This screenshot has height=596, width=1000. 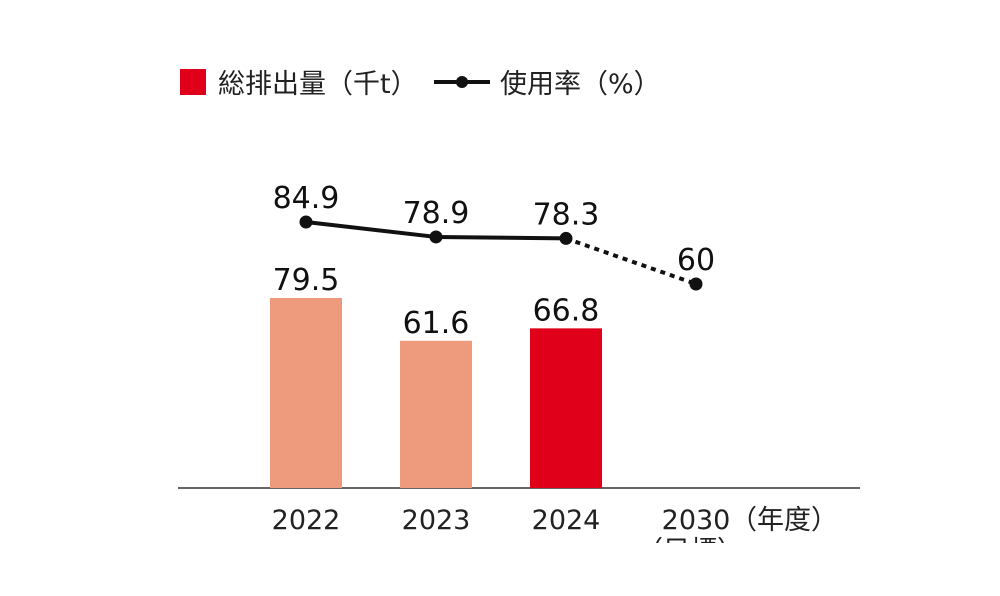 What do you see at coordinates (696, 520) in the screenshot?
I see `x-tick-2030: 2030` at bounding box center [696, 520].